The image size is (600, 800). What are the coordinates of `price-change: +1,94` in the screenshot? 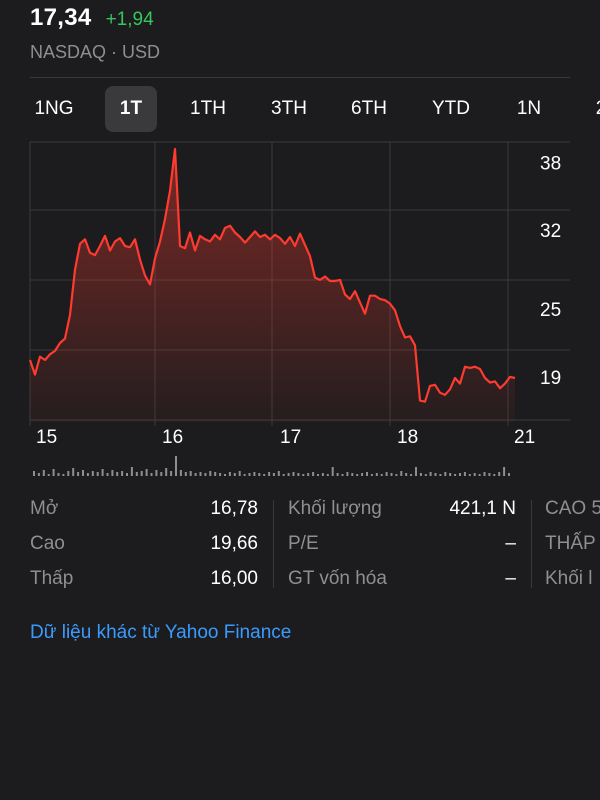 It's located at (129, 19).